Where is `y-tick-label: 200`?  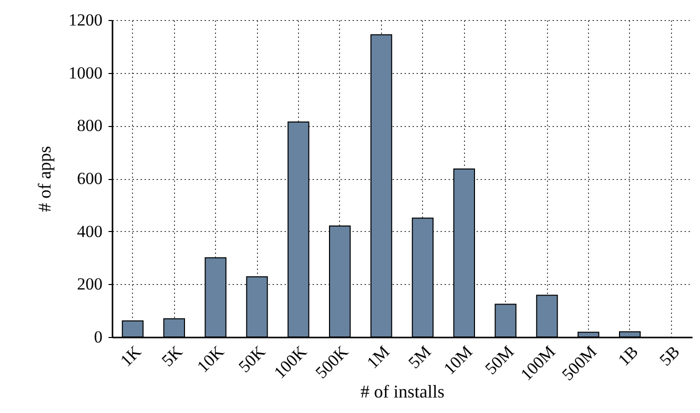
y-tick-label: 200 is located at coordinates (89, 284).